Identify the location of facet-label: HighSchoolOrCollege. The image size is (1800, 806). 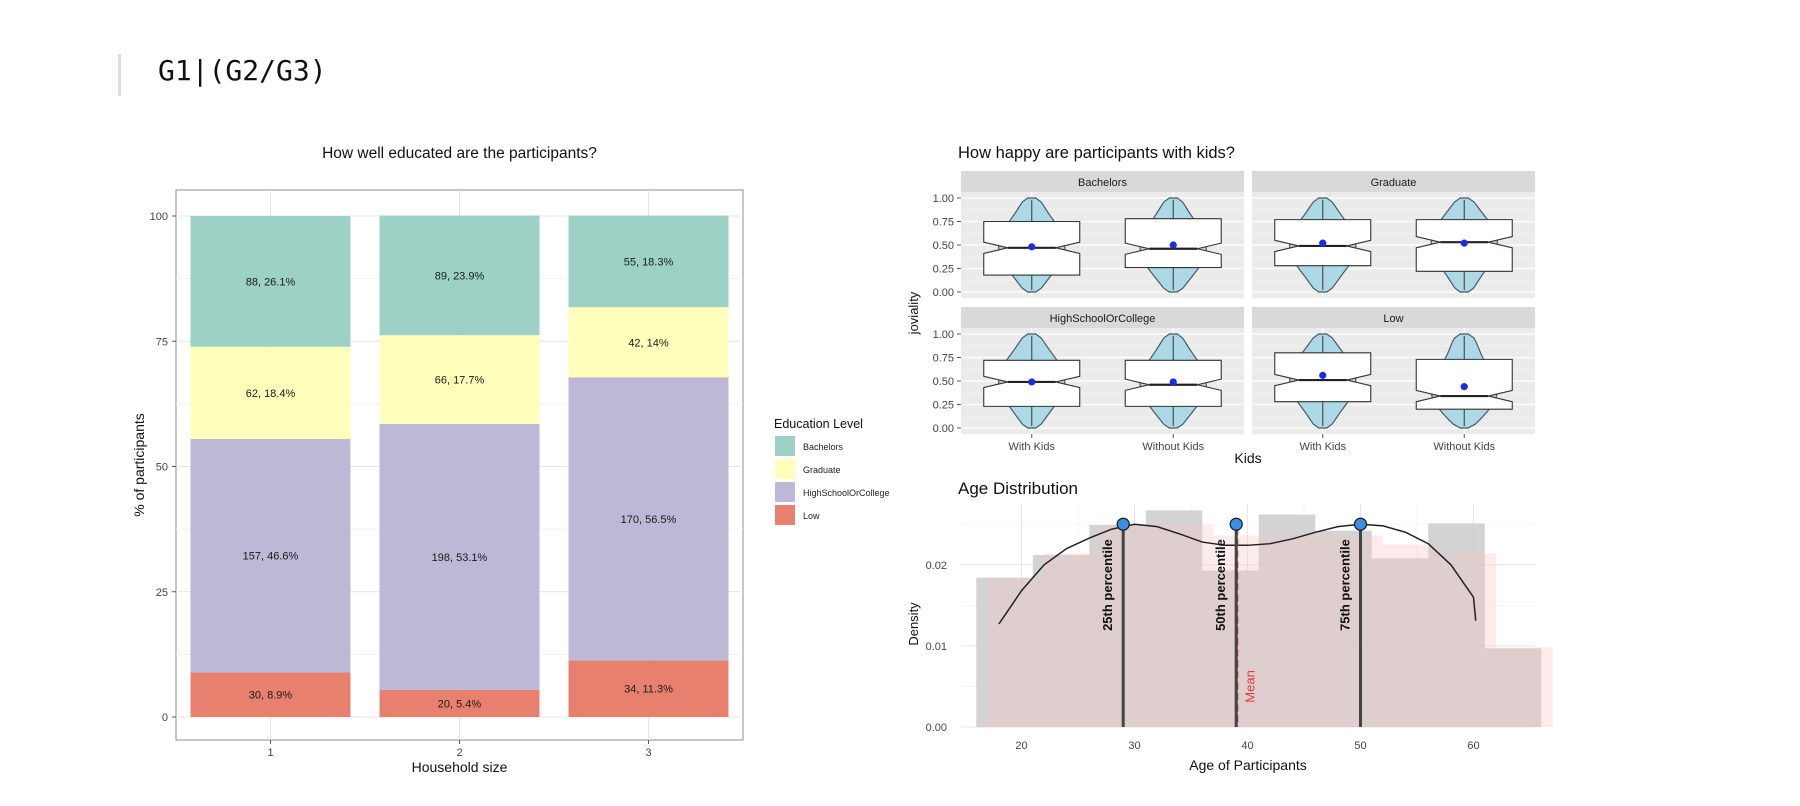
(1103, 319).